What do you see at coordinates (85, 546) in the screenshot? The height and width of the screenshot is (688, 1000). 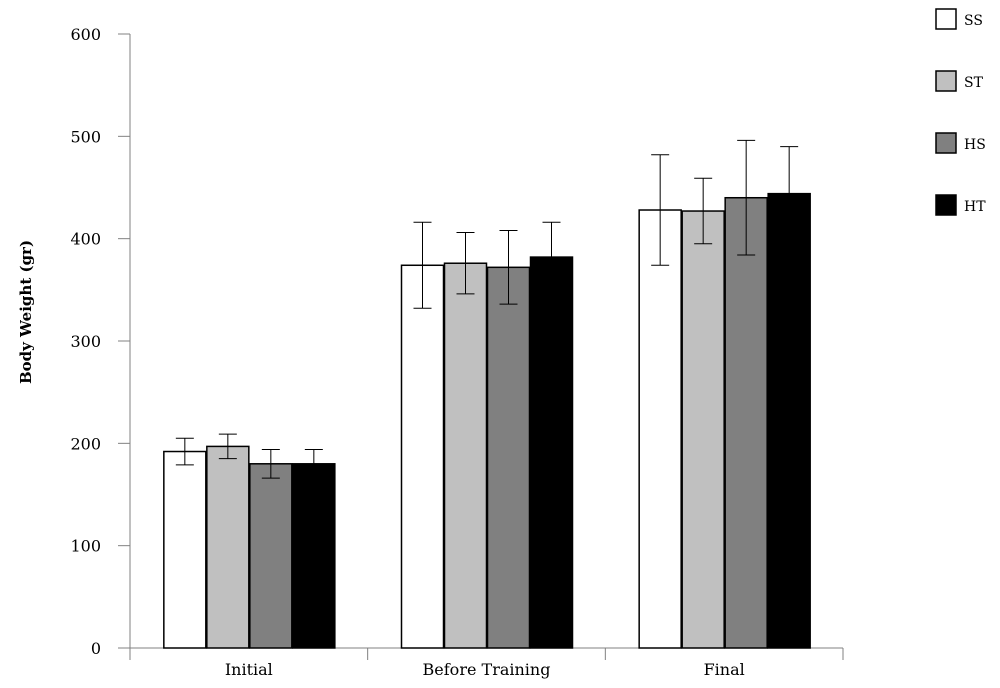 I see `y-tick-label: 100` at bounding box center [85, 546].